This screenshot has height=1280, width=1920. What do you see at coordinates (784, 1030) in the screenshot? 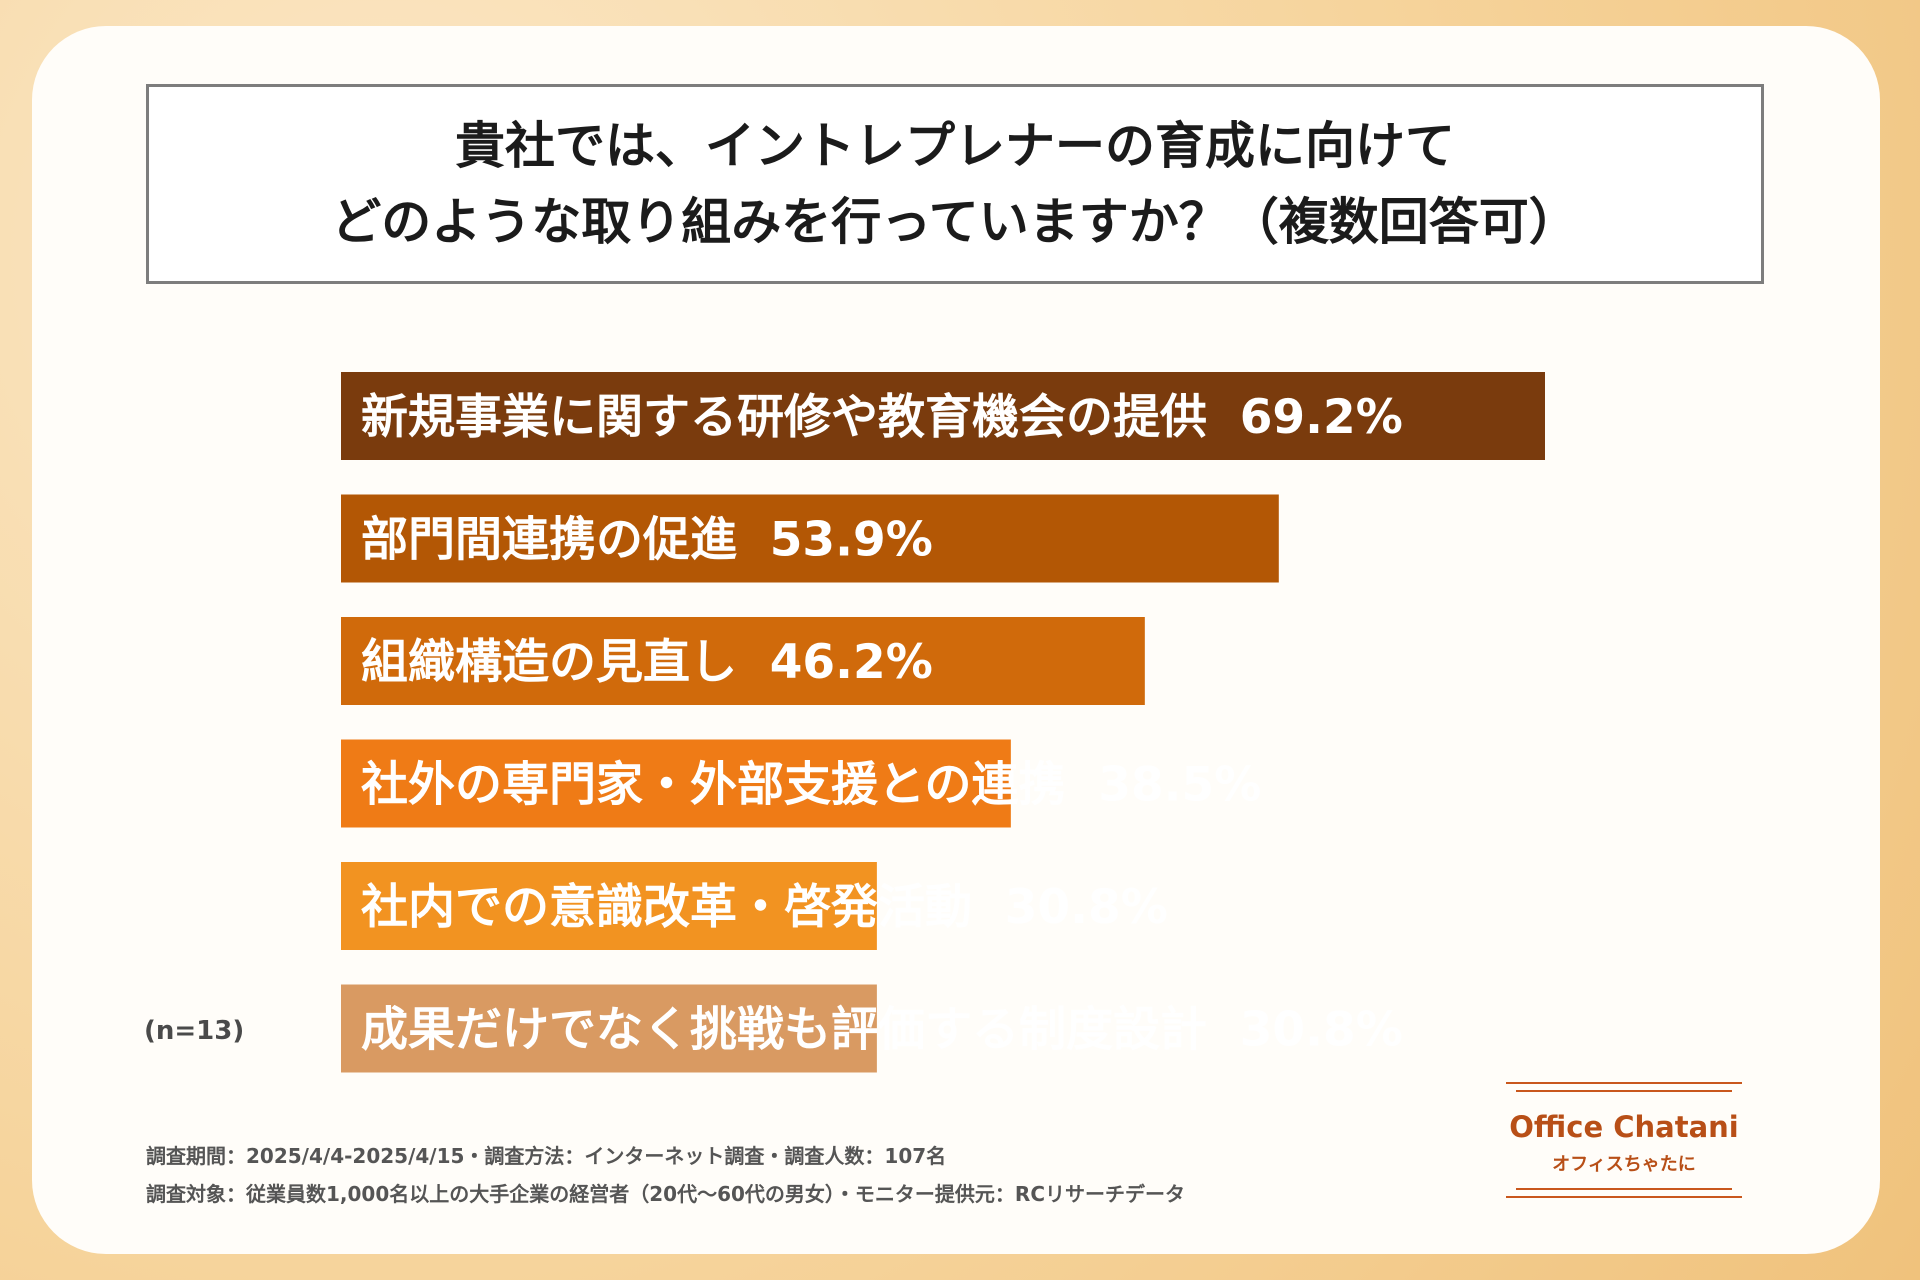
I see `category-label-6: 成果だけでなく挑戦も評価する制度設計` at bounding box center [784, 1030].